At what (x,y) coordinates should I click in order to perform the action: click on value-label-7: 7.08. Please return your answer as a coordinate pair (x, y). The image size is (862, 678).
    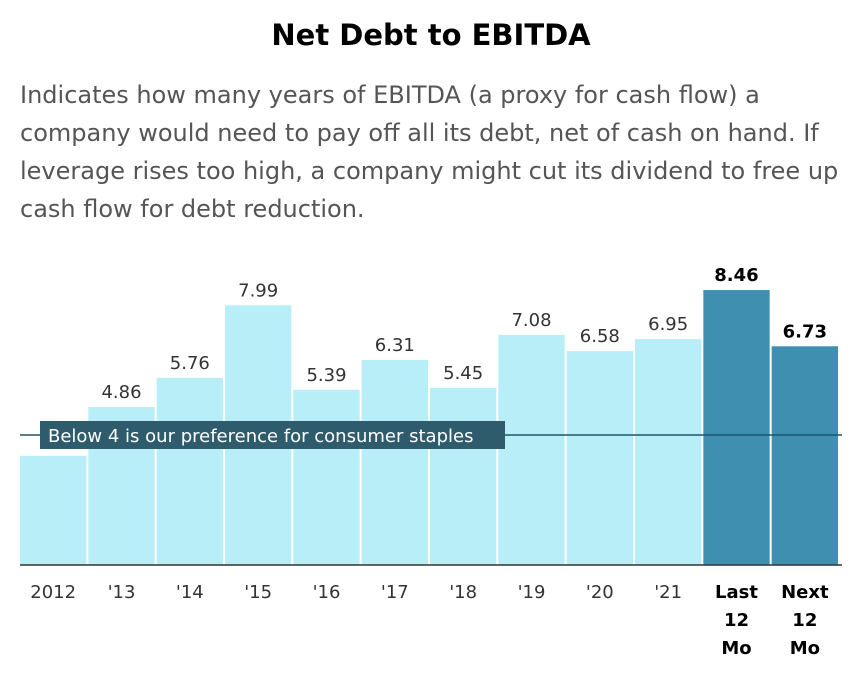
    Looking at the image, I should click on (531, 320).